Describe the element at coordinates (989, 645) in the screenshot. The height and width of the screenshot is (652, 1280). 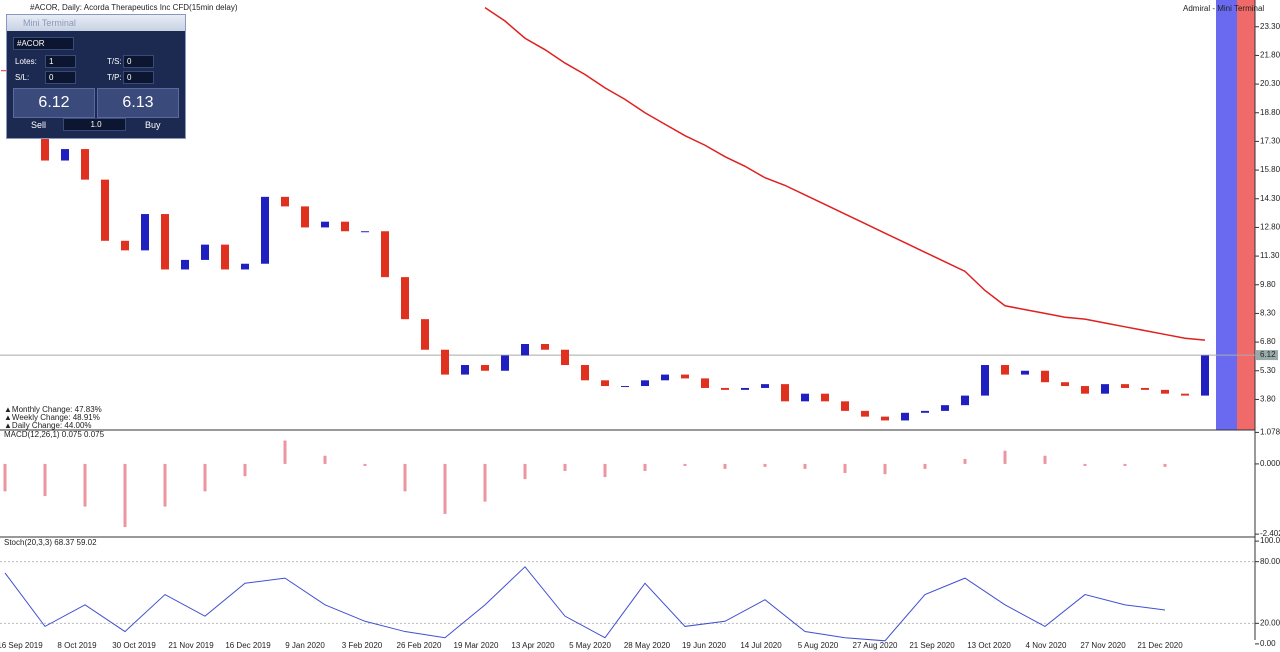
I see `x-tick-label: 13 Oct 2020` at that location.